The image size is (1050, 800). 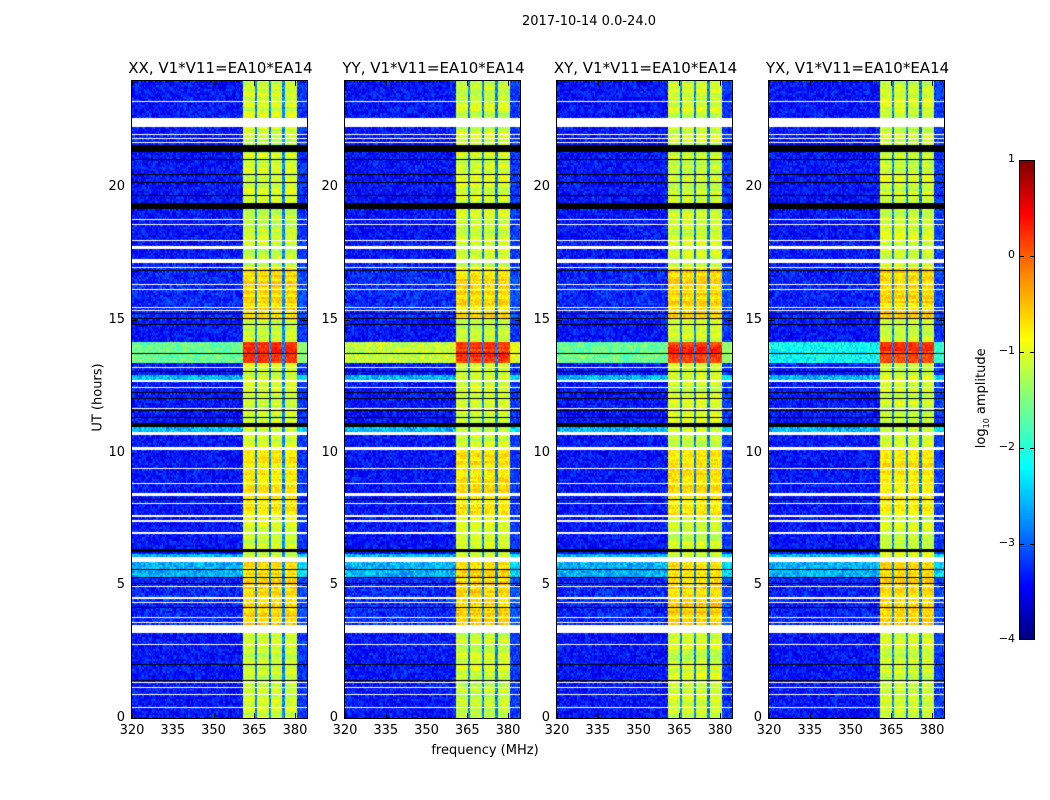 What do you see at coordinates (1011, 254) in the screenshot?
I see `colorbar-tick-label: 0` at bounding box center [1011, 254].